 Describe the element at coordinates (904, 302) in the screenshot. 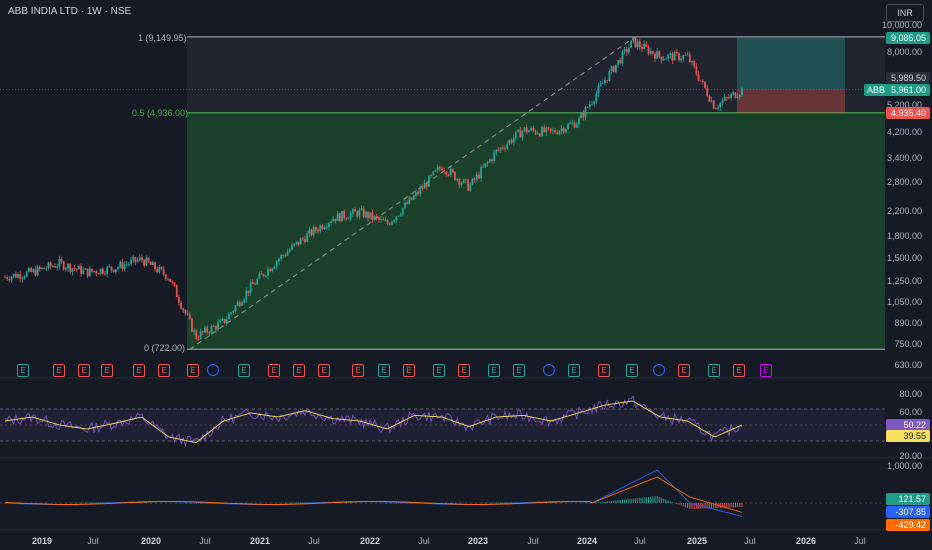

I see `price-tick: 1,050.00` at that location.